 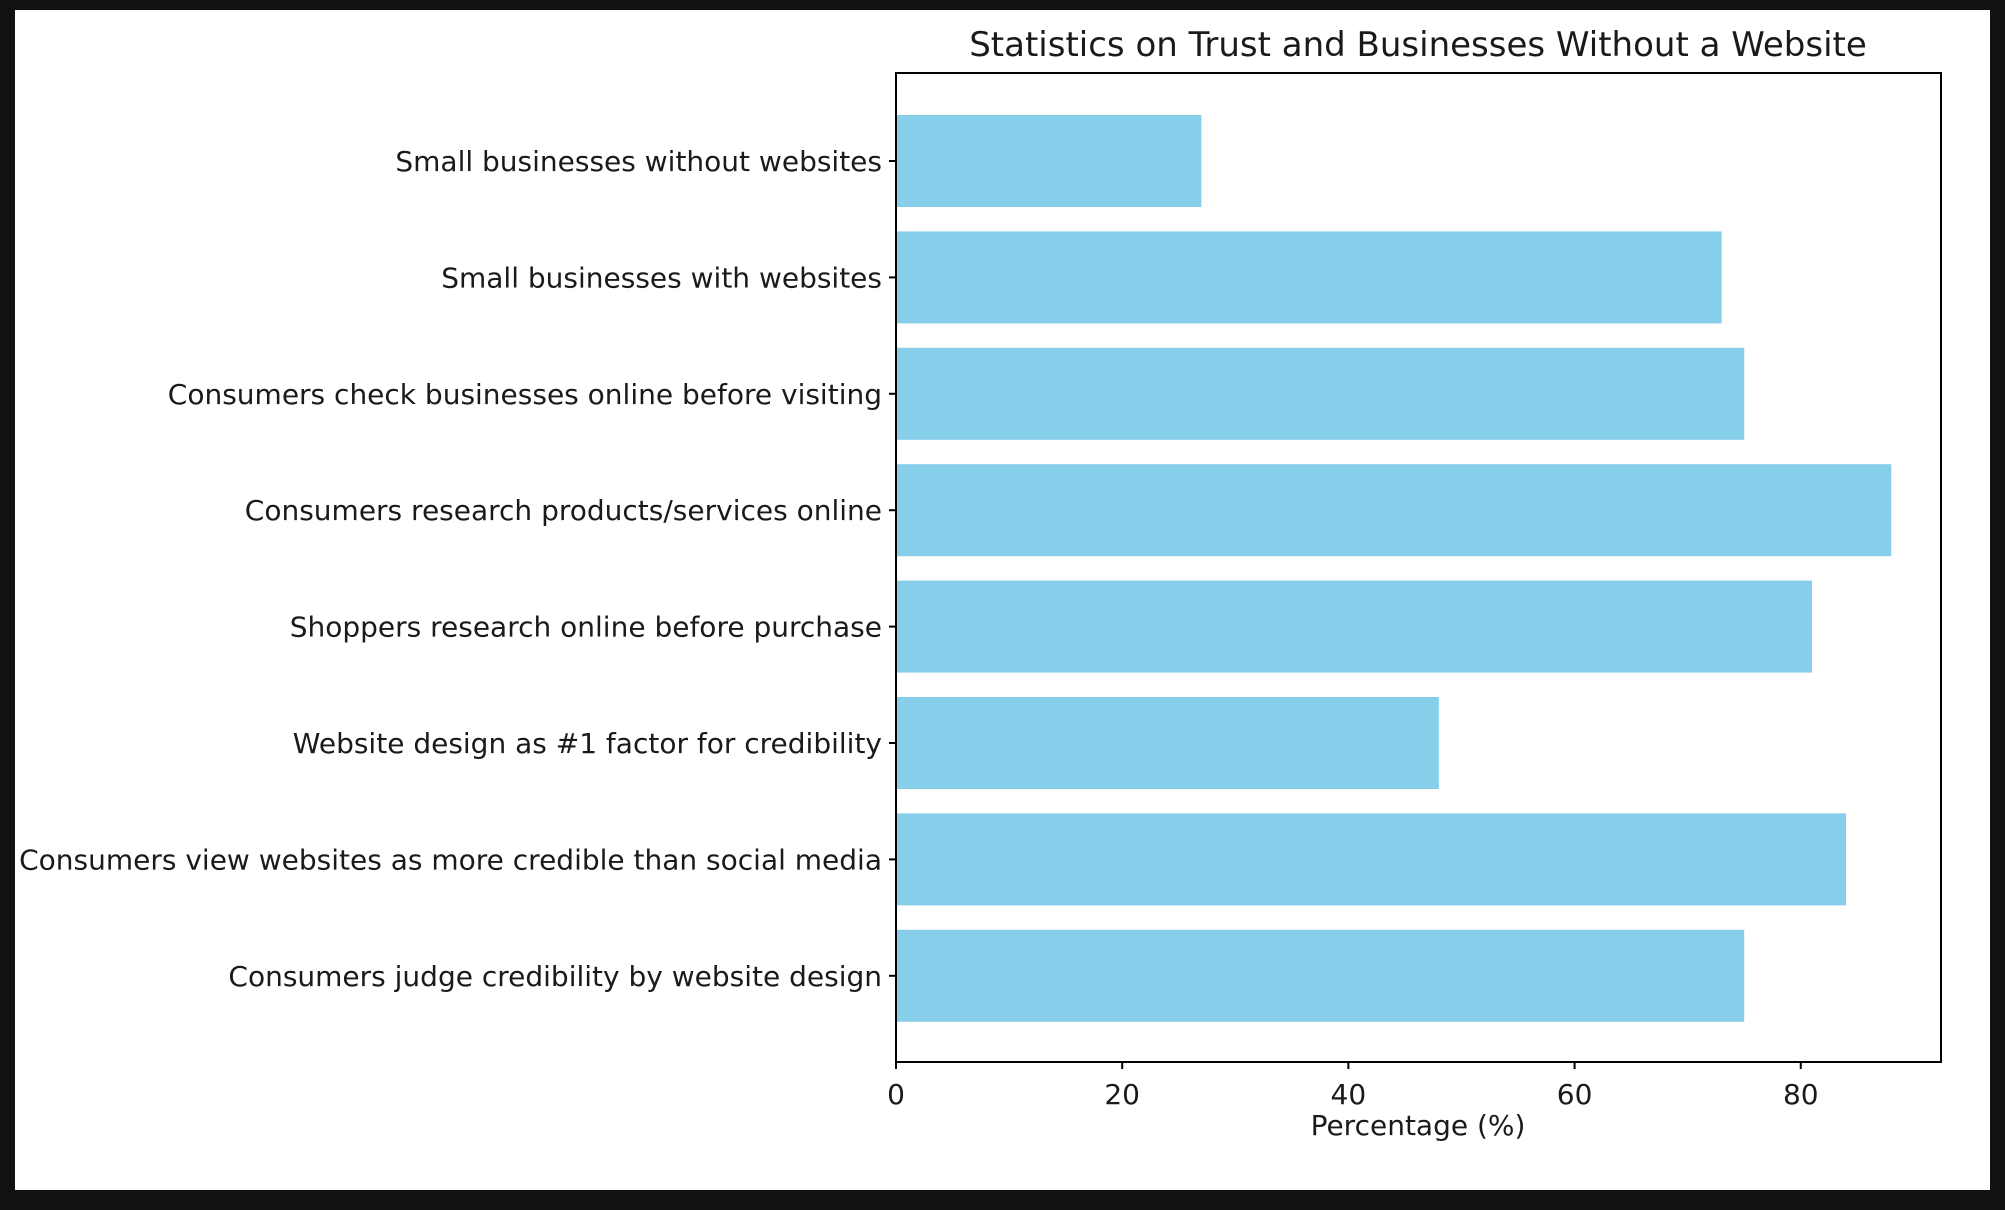 What do you see at coordinates (1801, 1094) in the screenshot?
I see `x-tick-label: 80` at bounding box center [1801, 1094].